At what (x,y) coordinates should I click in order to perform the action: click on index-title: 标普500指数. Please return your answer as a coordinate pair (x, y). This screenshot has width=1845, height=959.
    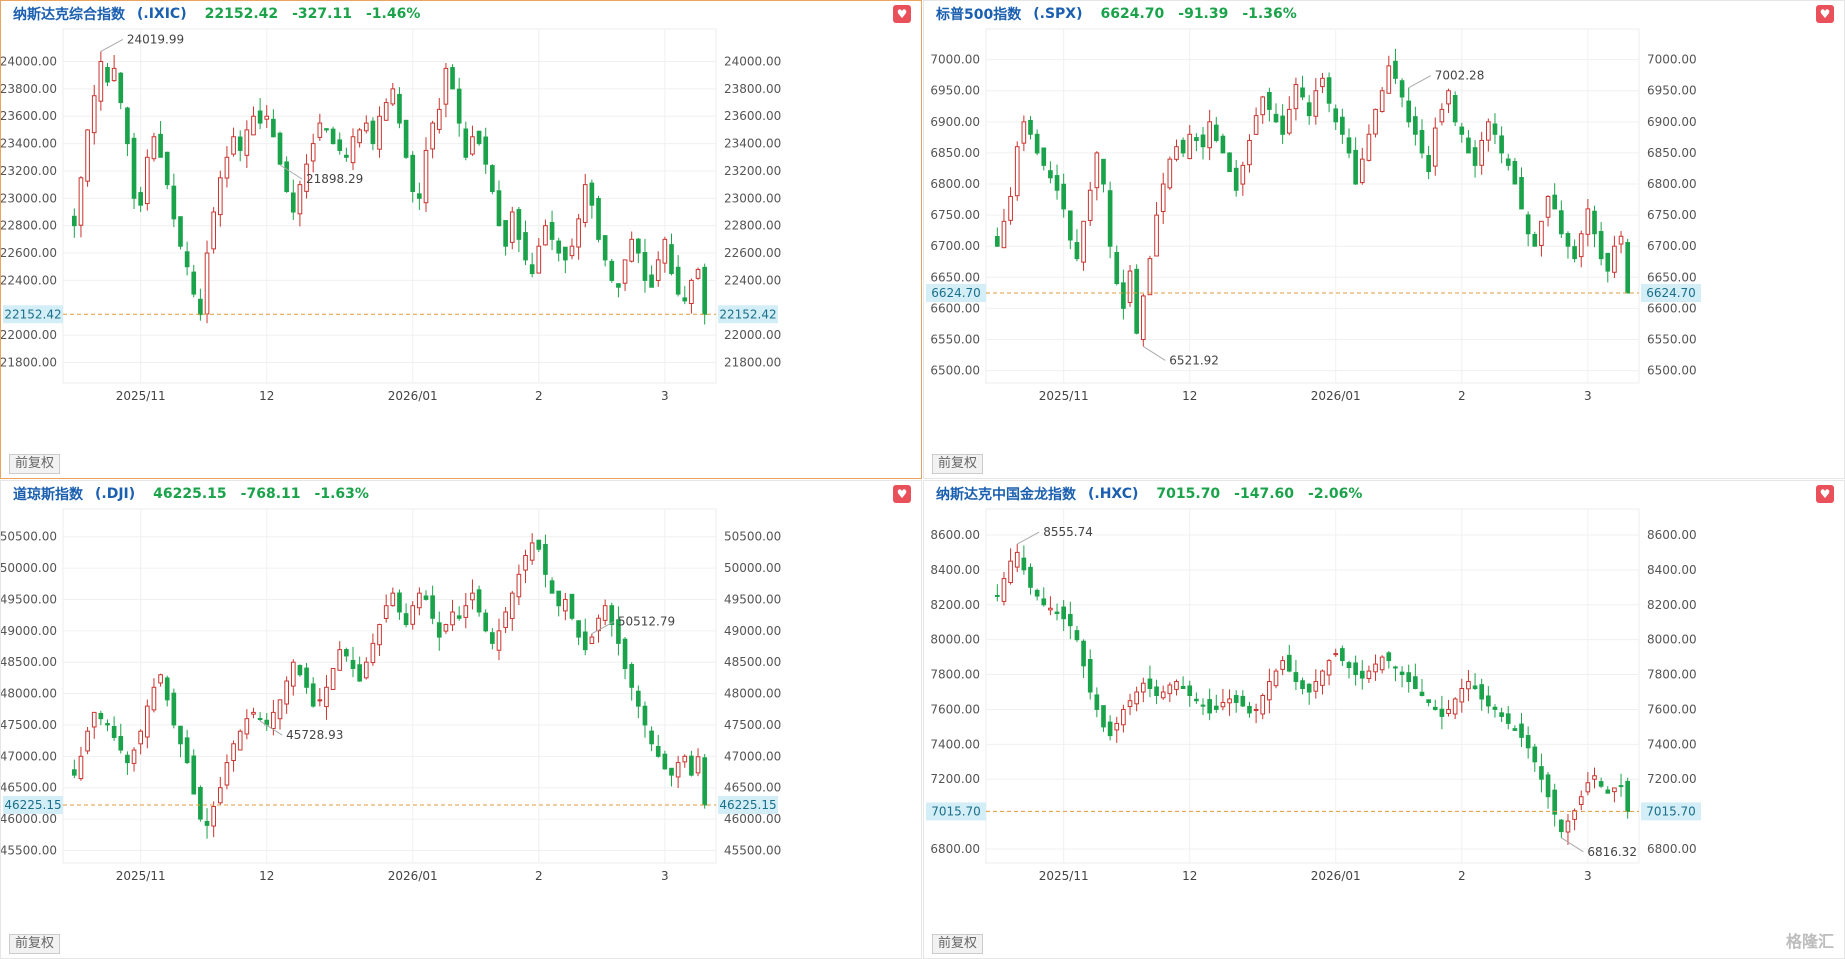
    Looking at the image, I should click on (979, 15).